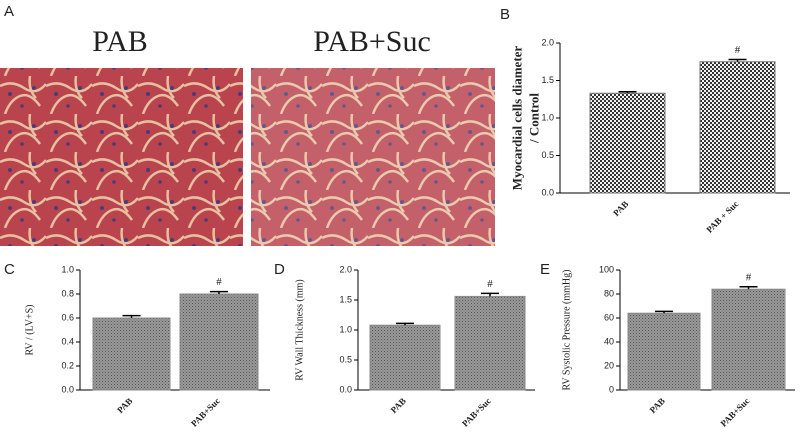 The width and height of the screenshot is (800, 447). What do you see at coordinates (120, 41) in the screenshot?
I see `image-caption: PAB` at bounding box center [120, 41].